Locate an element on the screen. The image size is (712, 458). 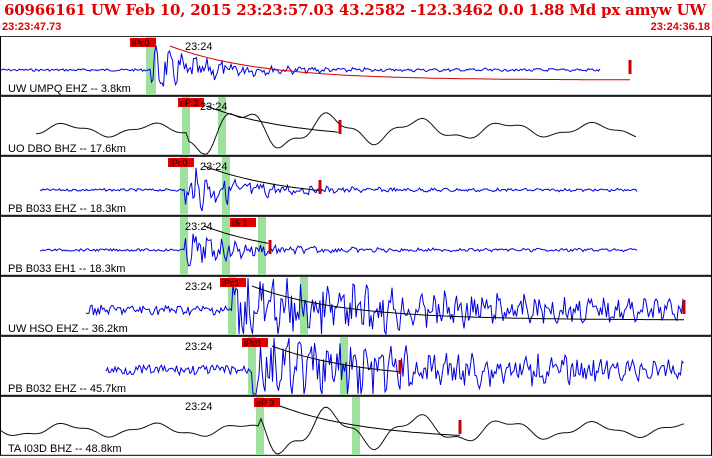
trace-panel: iPc1 23:24 UW HSO EHZ -- 36.2km is located at coordinates (356, 305).